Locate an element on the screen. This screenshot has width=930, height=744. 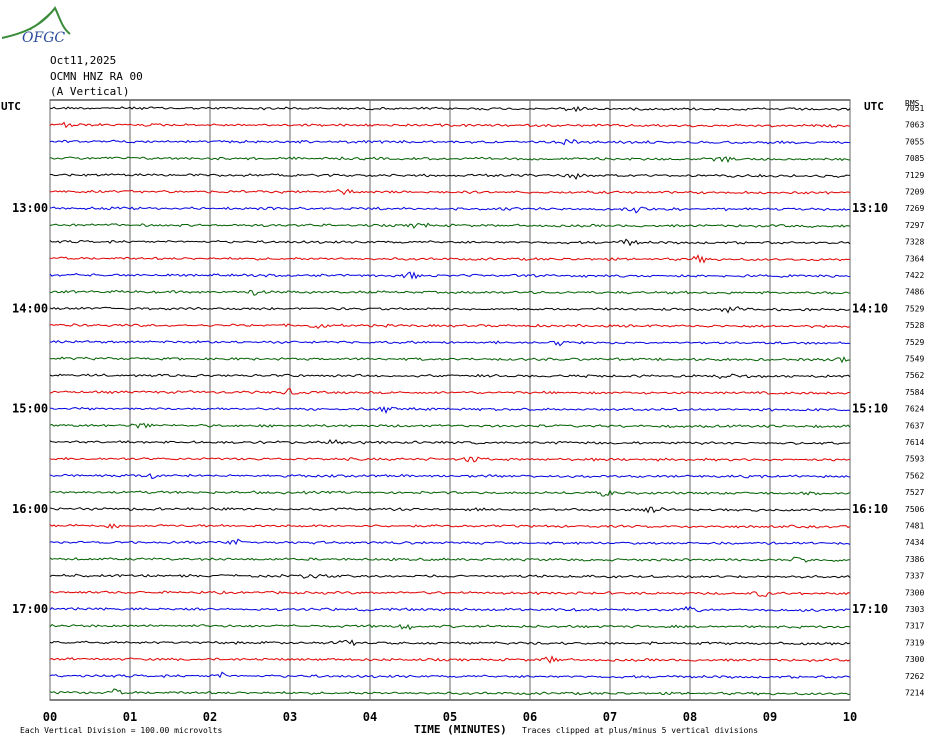
rms-label: 7584 is located at coordinates (914, 392).